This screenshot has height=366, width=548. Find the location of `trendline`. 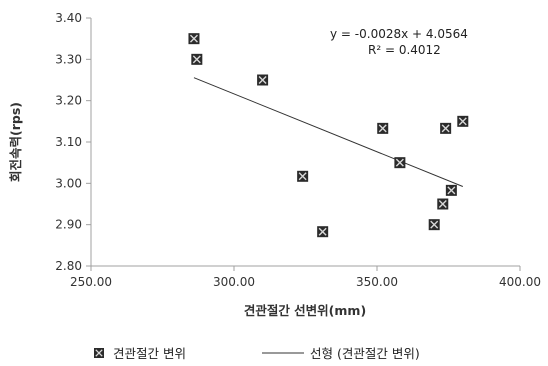

trendline is located at coordinates (328, 132).